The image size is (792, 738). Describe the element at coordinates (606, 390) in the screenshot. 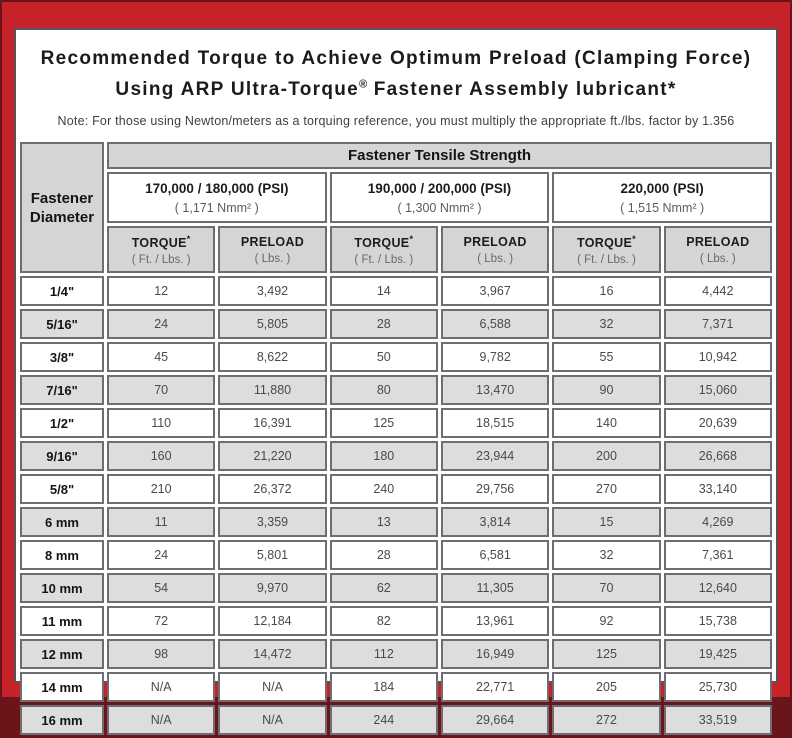

I see `torque-value-cell: 90` at that location.